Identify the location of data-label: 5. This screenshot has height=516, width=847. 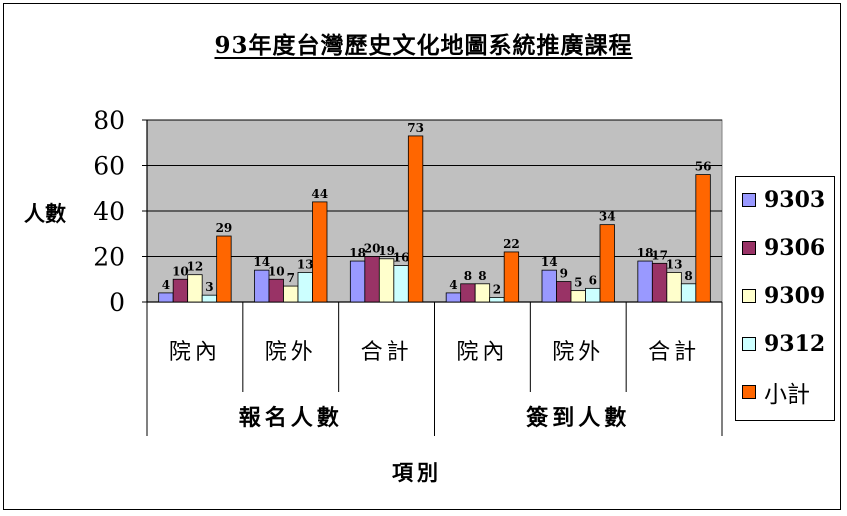
(578, 283).